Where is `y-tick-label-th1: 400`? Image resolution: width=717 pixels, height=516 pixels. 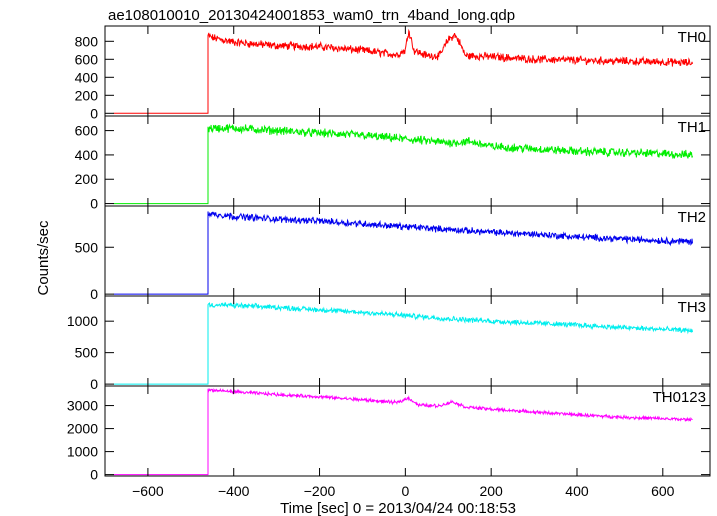 y-tick-label-th1: 400 is located at coordinates (87, 155).